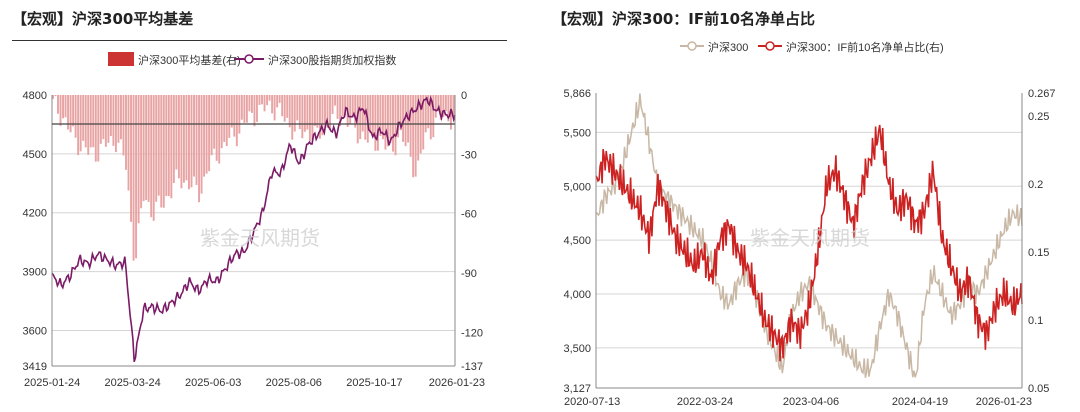 The width and height of the screenshot is (1080, 412). I want to click on left-y-tick: 4,000, so click(577, 295).